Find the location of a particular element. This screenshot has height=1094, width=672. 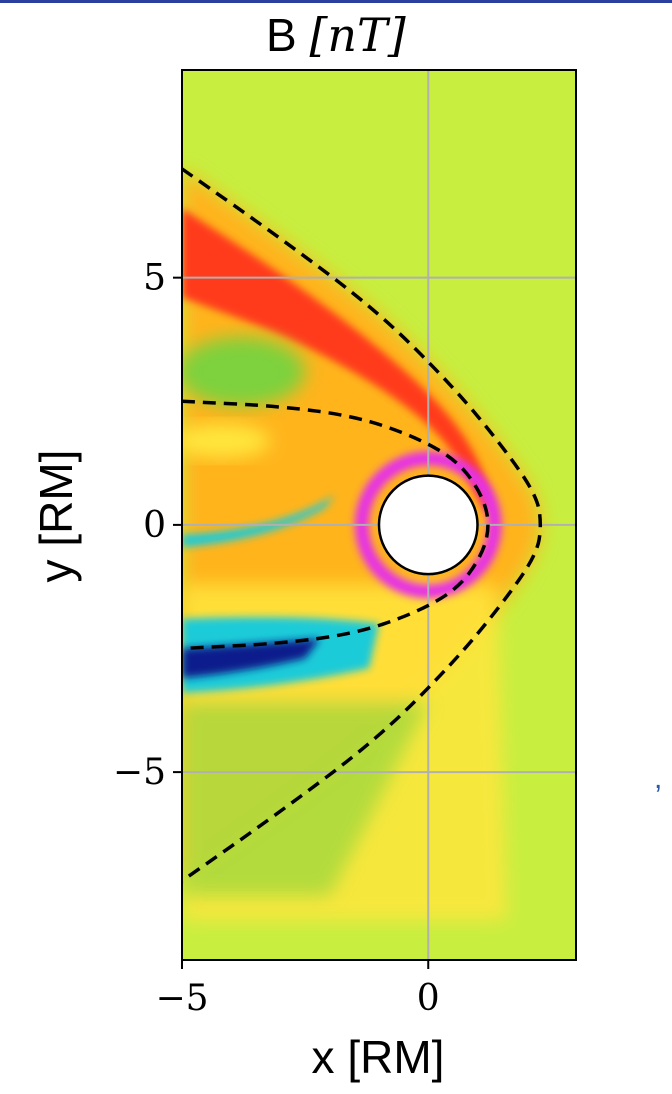

y-tick-label: 5 is located at coordinates (154, 278).